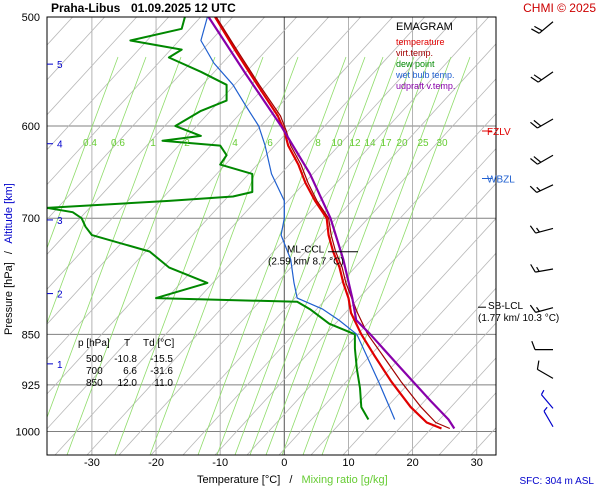 This screenshot has height=500, width=600. Describe the element at coordinates (235, 143) in the screenshot. I see `mixing-ratio-label: 4` at that location.